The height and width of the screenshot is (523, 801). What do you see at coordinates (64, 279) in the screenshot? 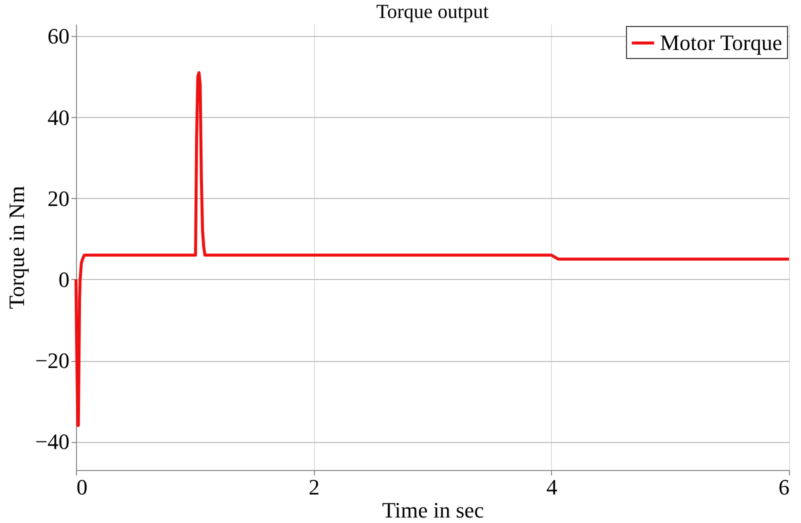
I see `y-tick-label: 0` at bounding box center [64, 279].